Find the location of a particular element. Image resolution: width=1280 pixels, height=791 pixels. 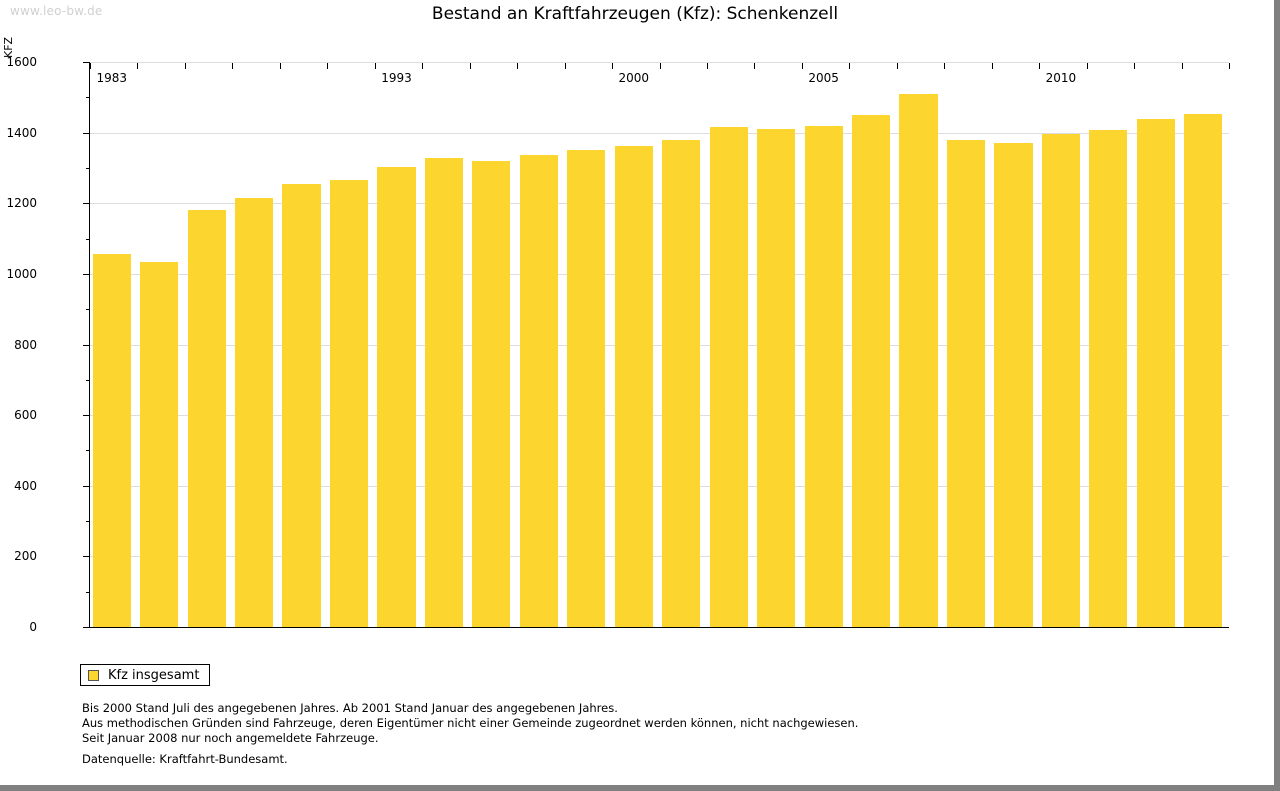

legend-swatch-icon is located at coordinates (93, 675).